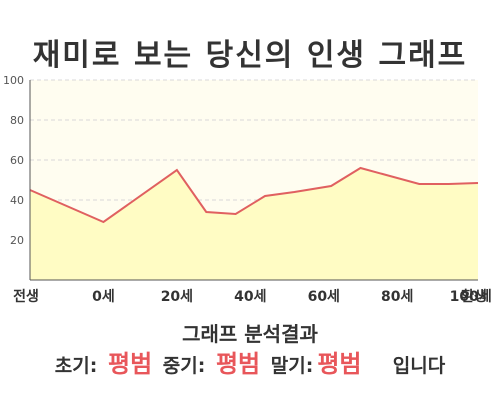 The width and height of the screenshot is (500, 400). I want to click on x-tick-label: 20세, so click(177, 297).